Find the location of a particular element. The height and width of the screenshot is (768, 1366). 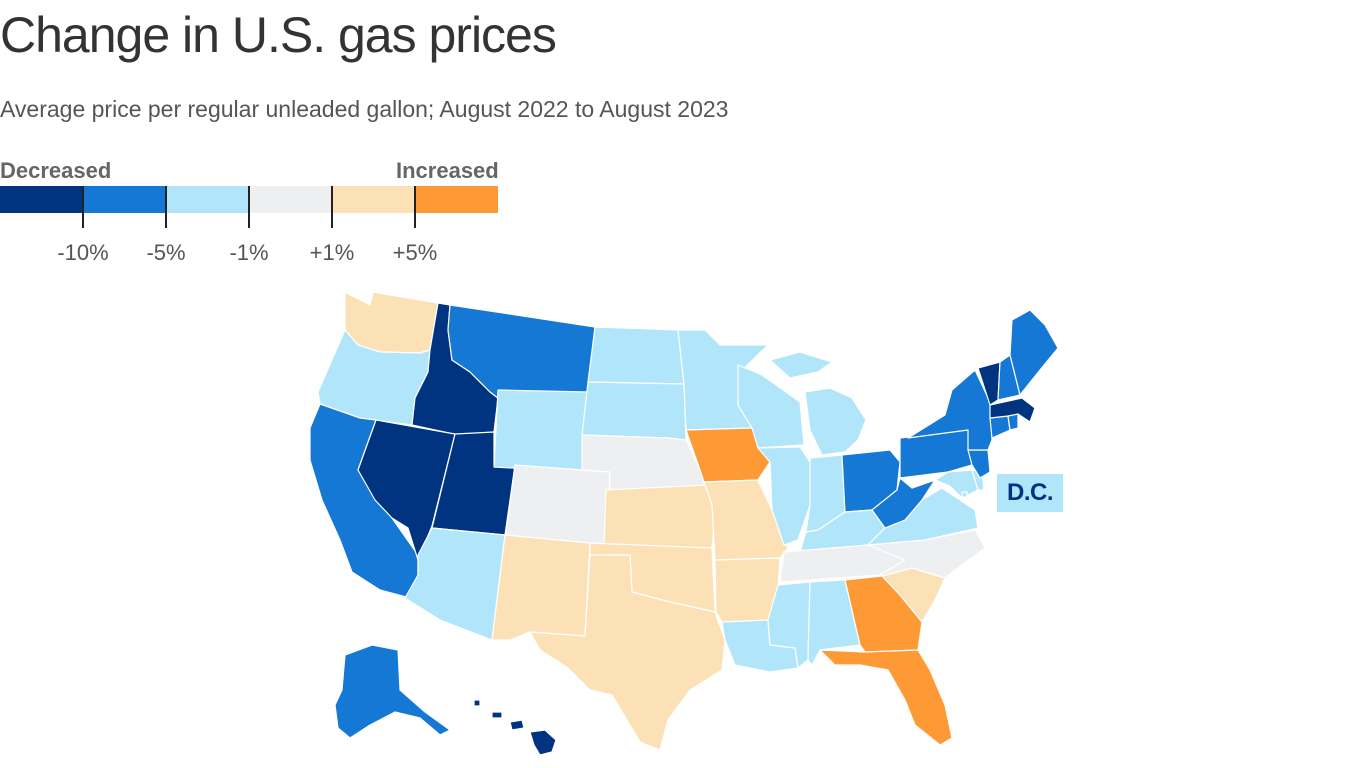

legend-swatch-flat is located at coordinates (290, 199).